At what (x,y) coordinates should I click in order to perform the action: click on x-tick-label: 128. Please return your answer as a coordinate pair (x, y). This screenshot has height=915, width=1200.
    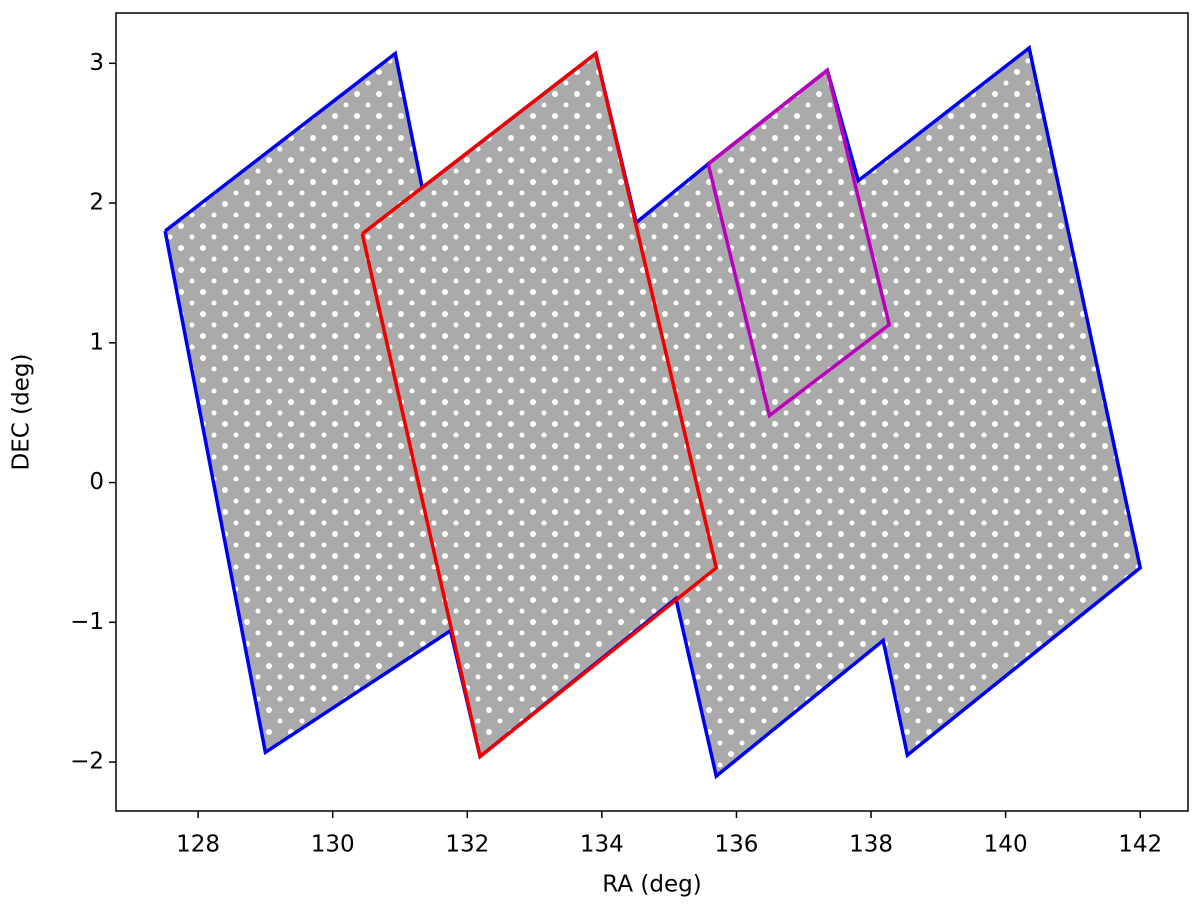
    Looking at the image, I should click on (198, 845).